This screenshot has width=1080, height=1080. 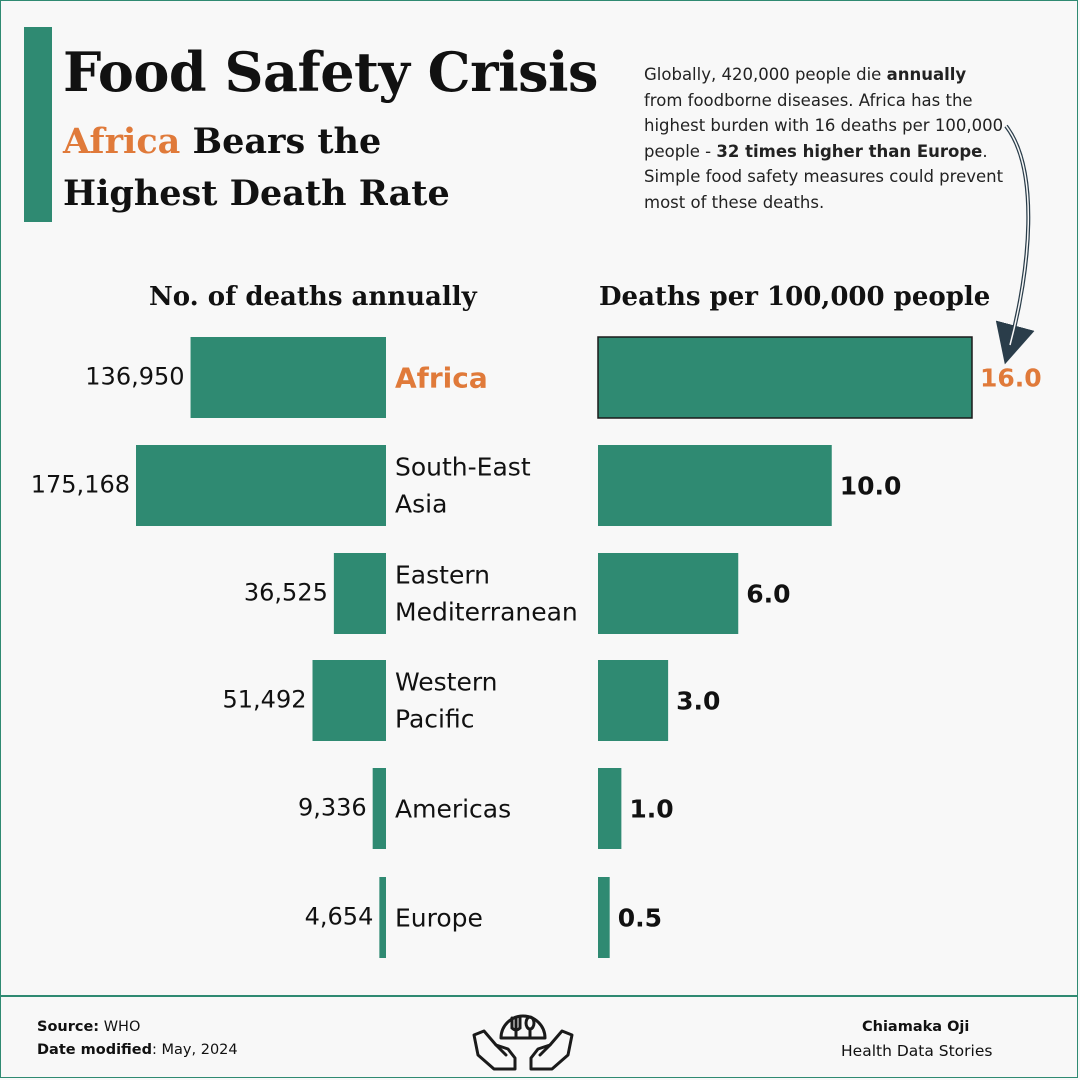 I want to click on subtitle-line1-rest: Bears the, so click(x=281, y=141).